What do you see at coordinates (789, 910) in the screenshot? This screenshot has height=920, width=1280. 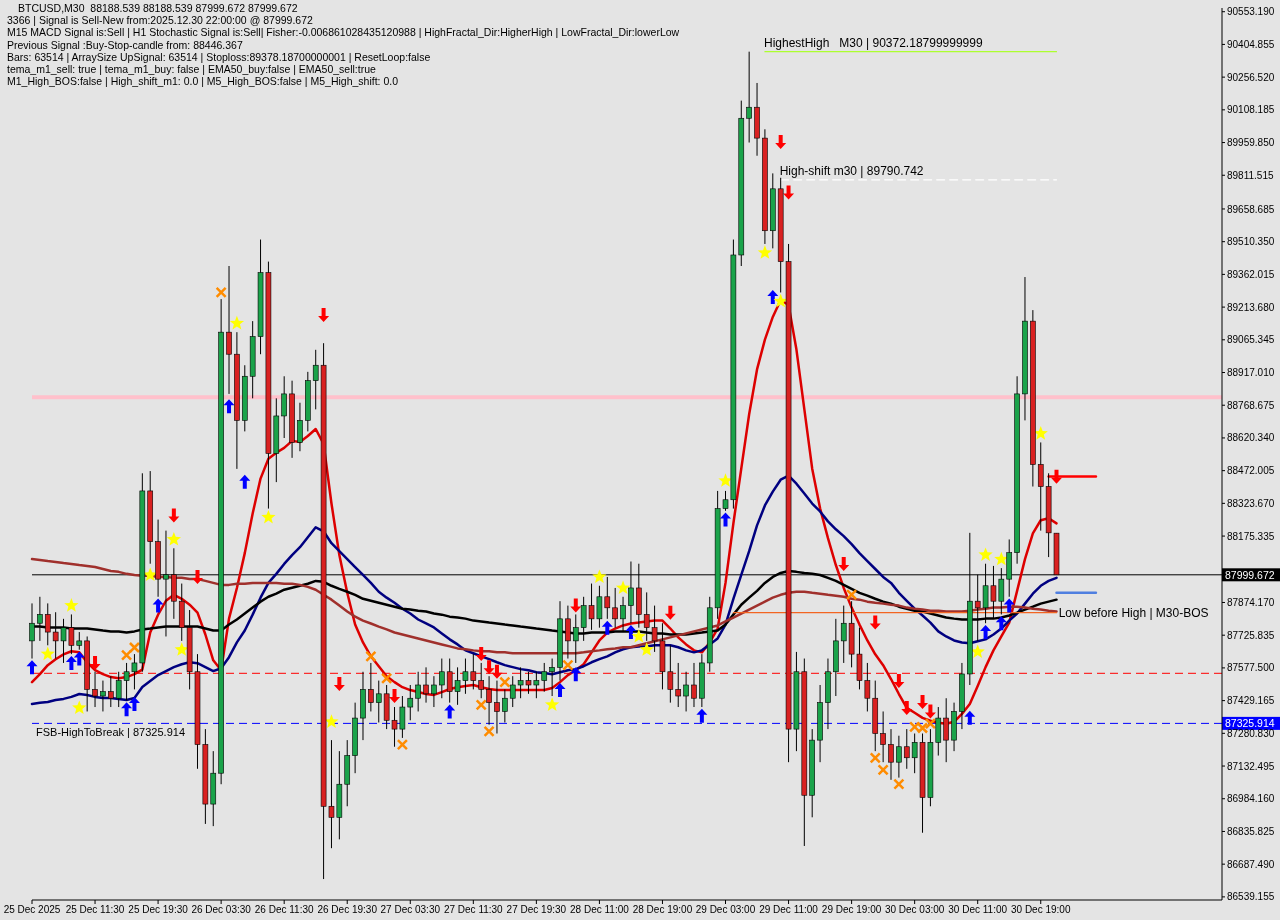 I see `x-tick-label: 29 Dec 11:00` at bounding box center [789, 910].